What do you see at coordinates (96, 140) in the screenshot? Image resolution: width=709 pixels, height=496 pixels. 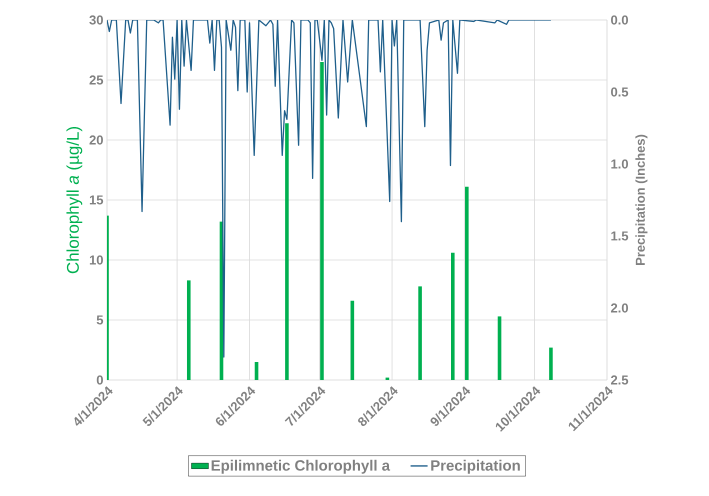 I see `y-tick-label: 20` at bounding box center [96, 140].